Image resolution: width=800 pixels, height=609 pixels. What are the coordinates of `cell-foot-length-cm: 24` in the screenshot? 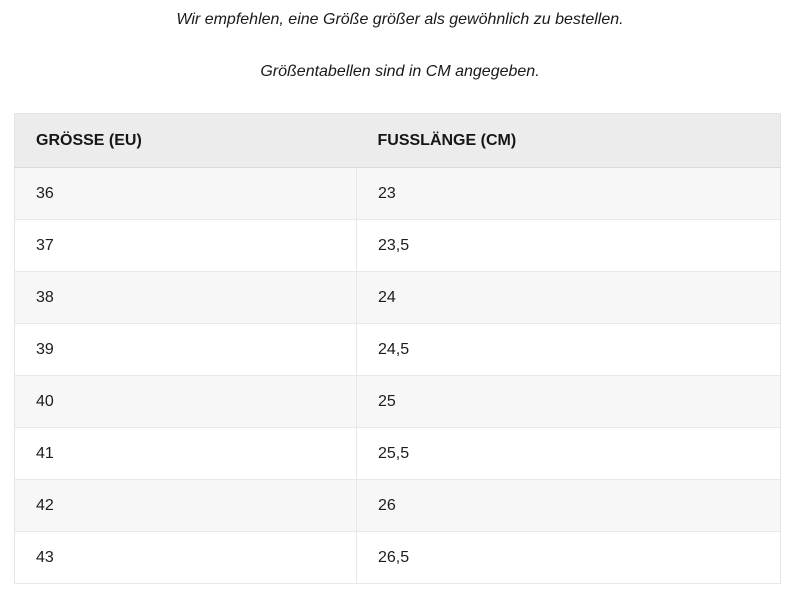 It's located at (568, 297).